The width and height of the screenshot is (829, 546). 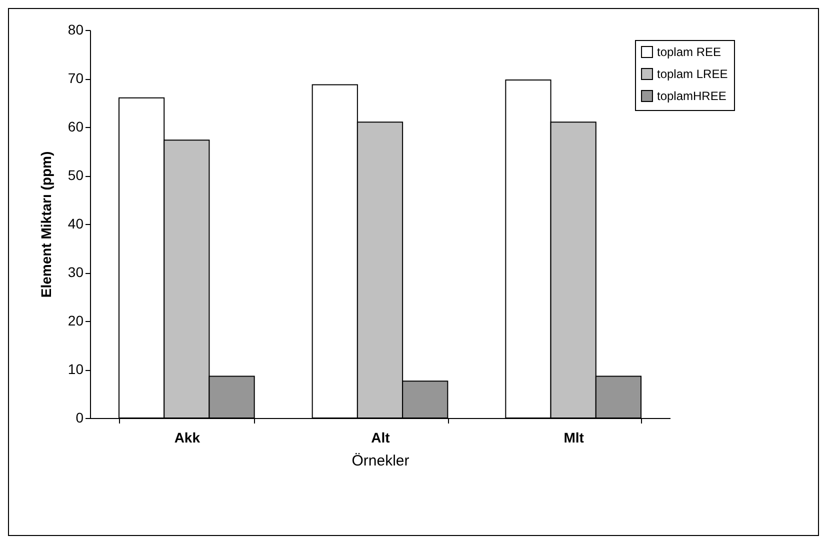 What do you see at coordinates (692, 74) in the screenshot?
I see `legend-label: toplam LREE` at bounding box center [692, 74].